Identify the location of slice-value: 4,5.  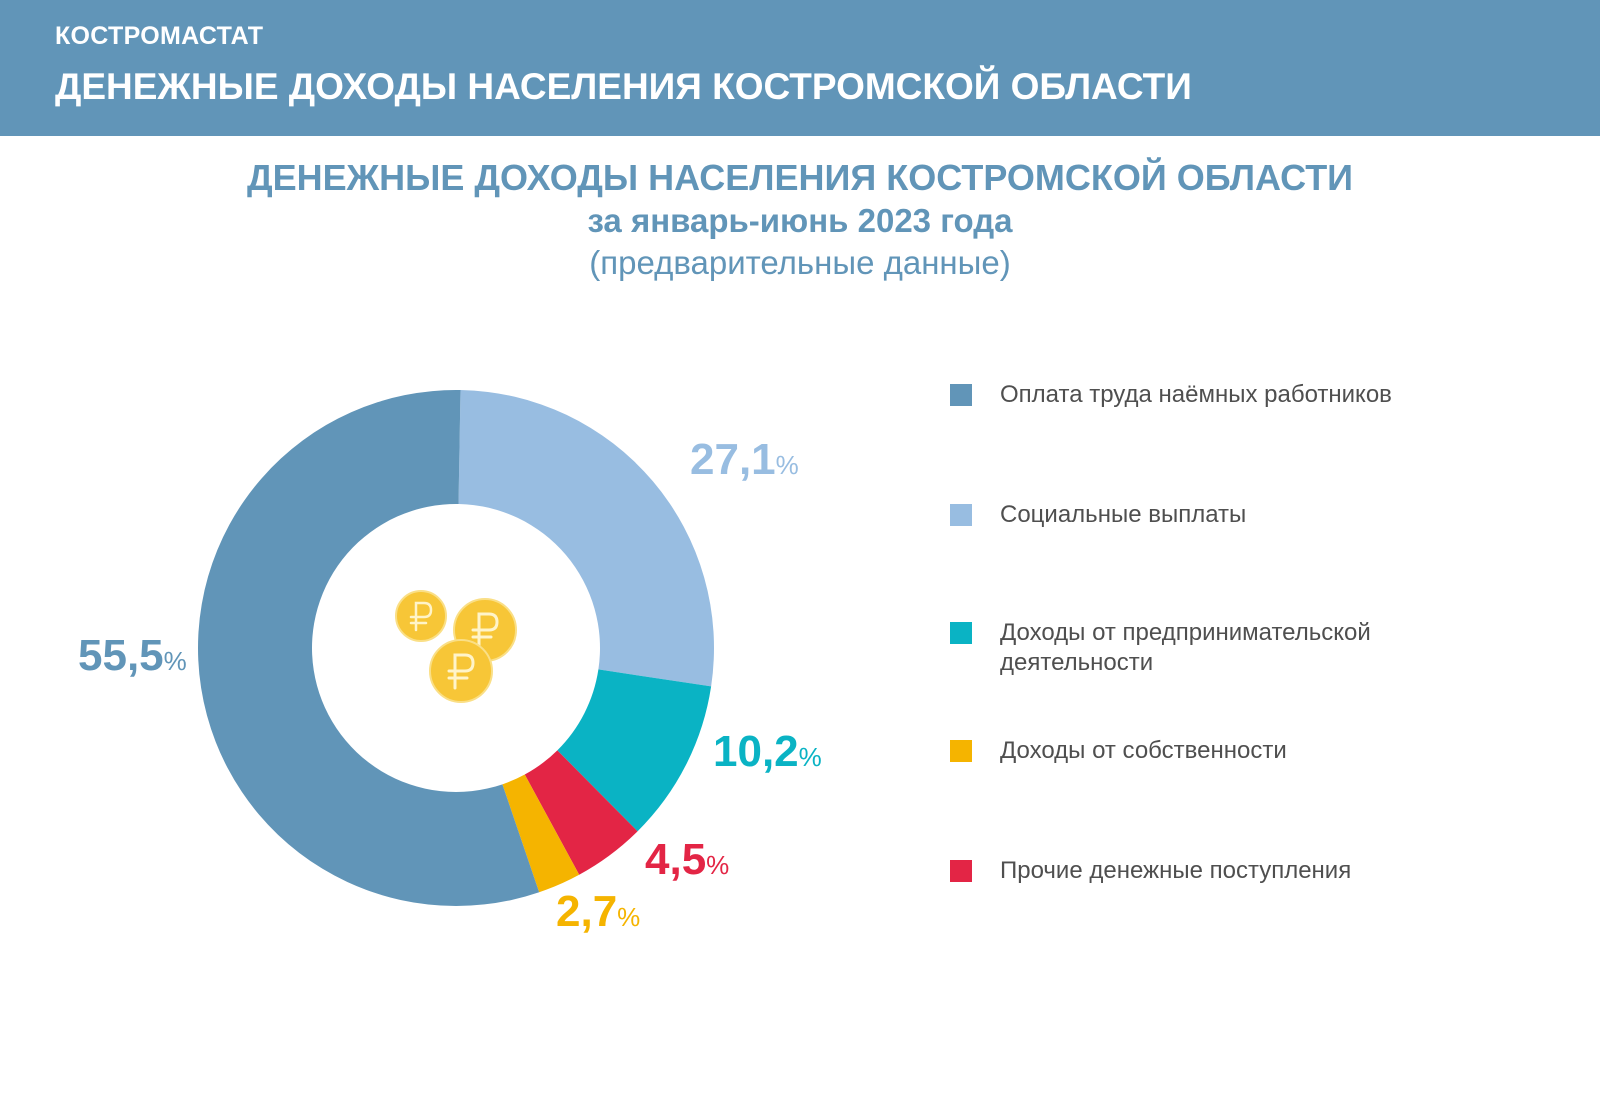
(676, 859).